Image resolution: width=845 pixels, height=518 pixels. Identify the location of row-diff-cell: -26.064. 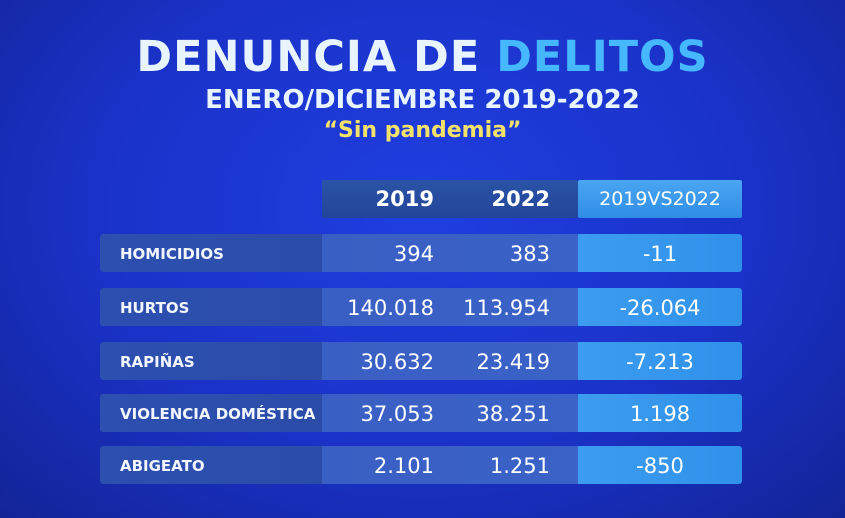
(660, 307).